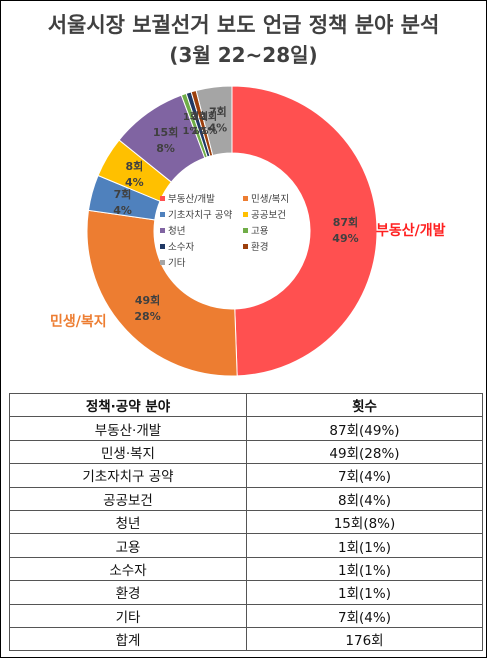  I want to click on table-cell-field: 민생·복지, so click(128, 452).